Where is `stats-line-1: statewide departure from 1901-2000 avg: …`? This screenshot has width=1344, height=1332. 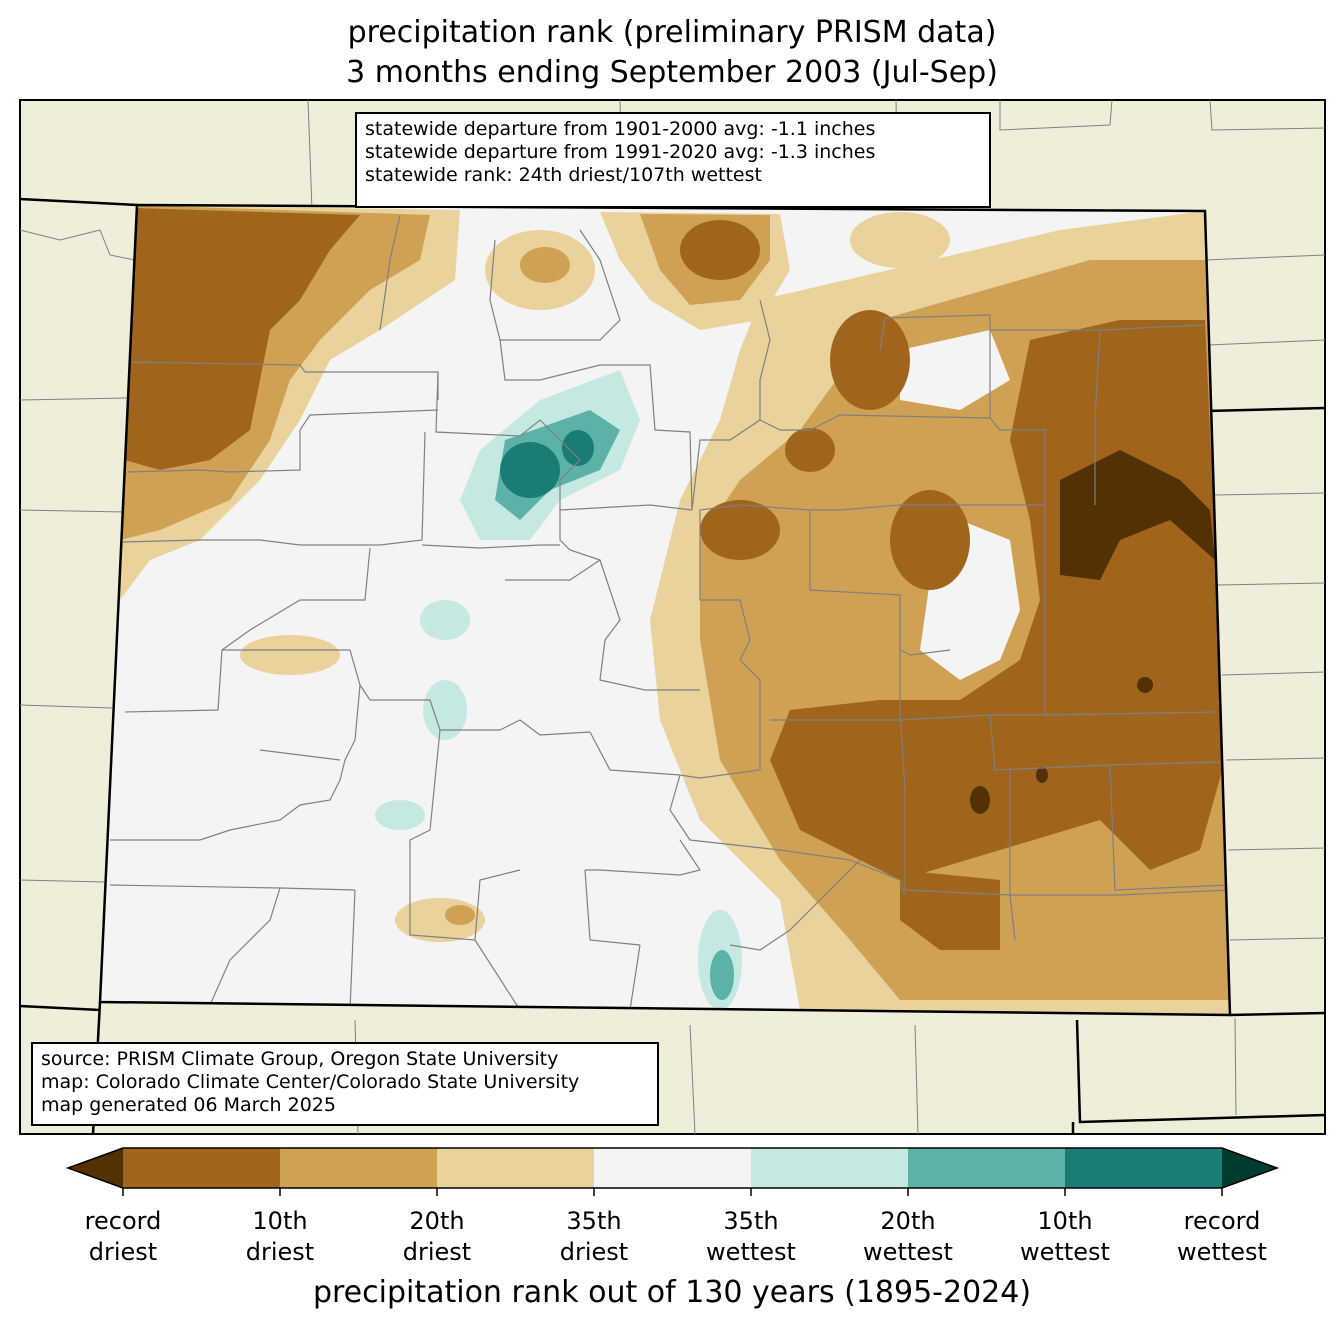 stats-line-1: statewide departure from 1901-2000 avg: … is located at coordinates (620, 129).